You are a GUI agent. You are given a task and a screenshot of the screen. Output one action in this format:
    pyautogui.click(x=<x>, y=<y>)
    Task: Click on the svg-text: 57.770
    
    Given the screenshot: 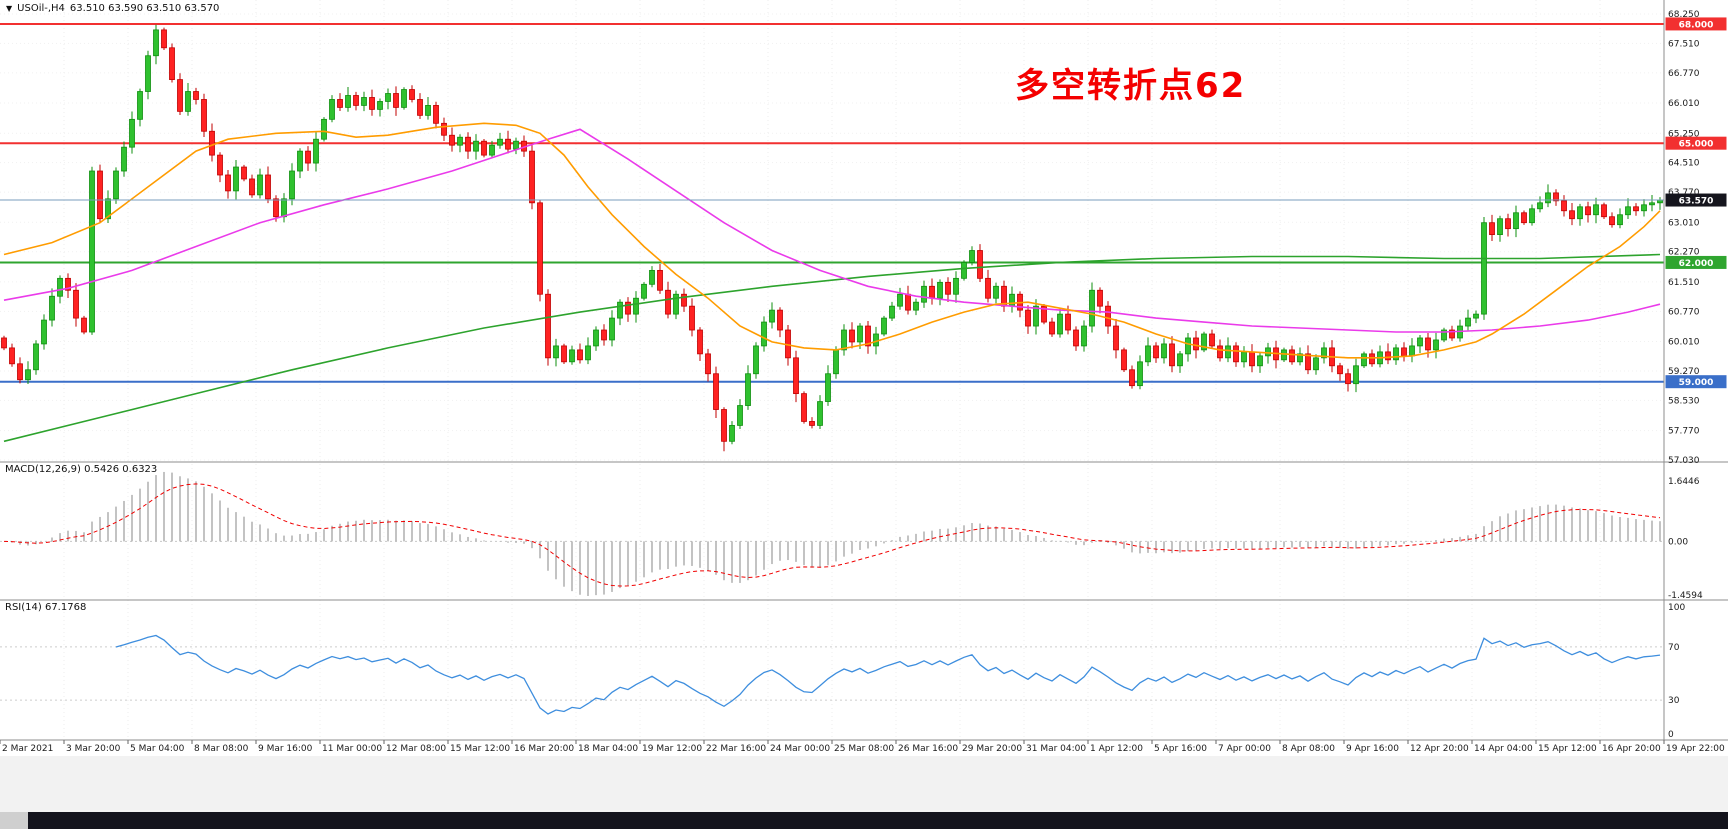 What is the action you would take?
    pyautogui.click(x=1684, y=432)
    